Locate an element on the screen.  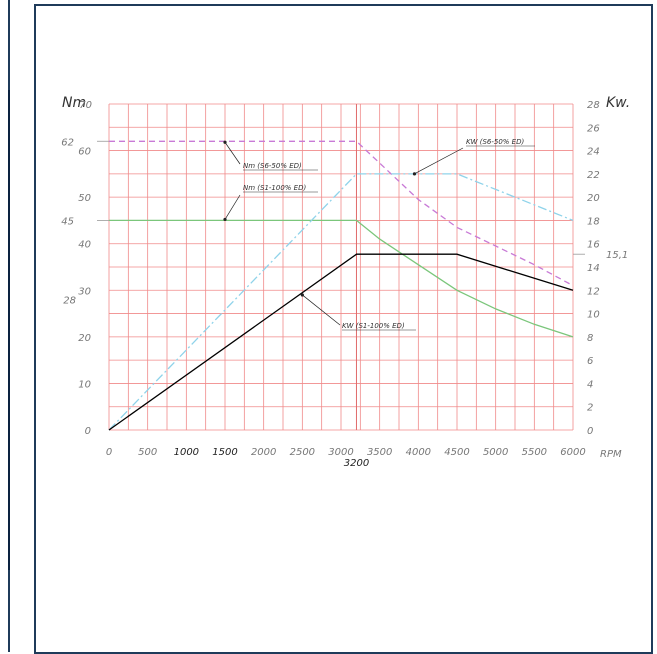
x-tick-label: 500 is located at coordinates (147, 452).